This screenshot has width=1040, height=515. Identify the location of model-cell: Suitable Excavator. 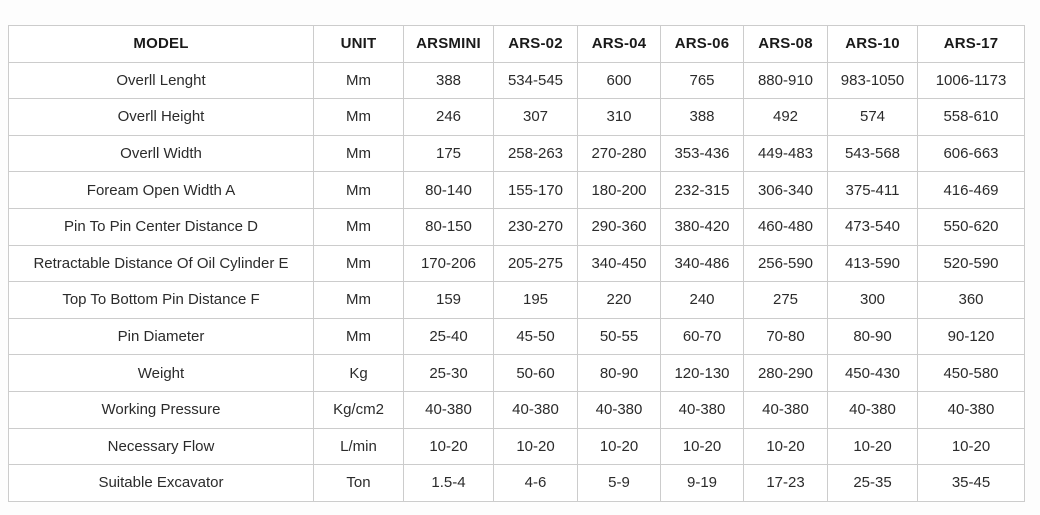
(161, 483).